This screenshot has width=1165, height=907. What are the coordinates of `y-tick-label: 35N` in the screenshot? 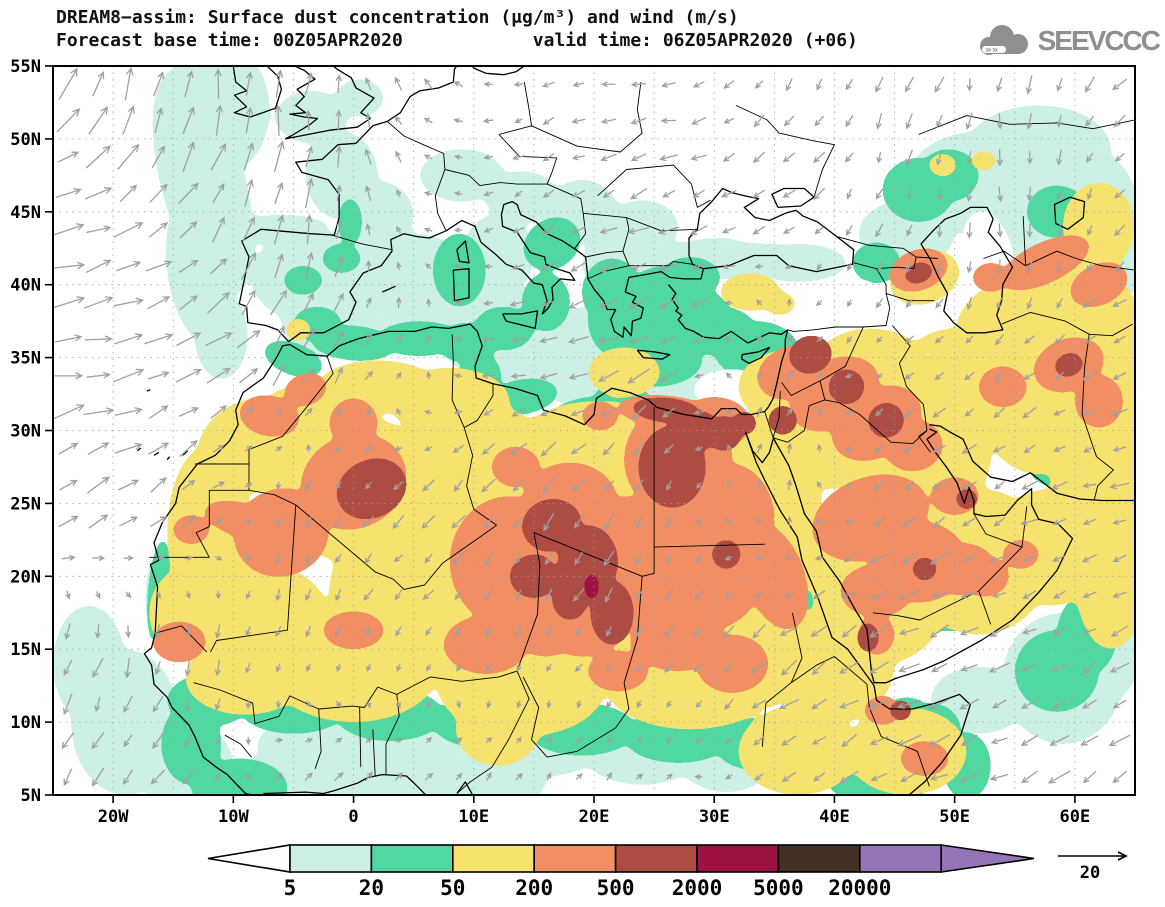 It's located at (25, 359).